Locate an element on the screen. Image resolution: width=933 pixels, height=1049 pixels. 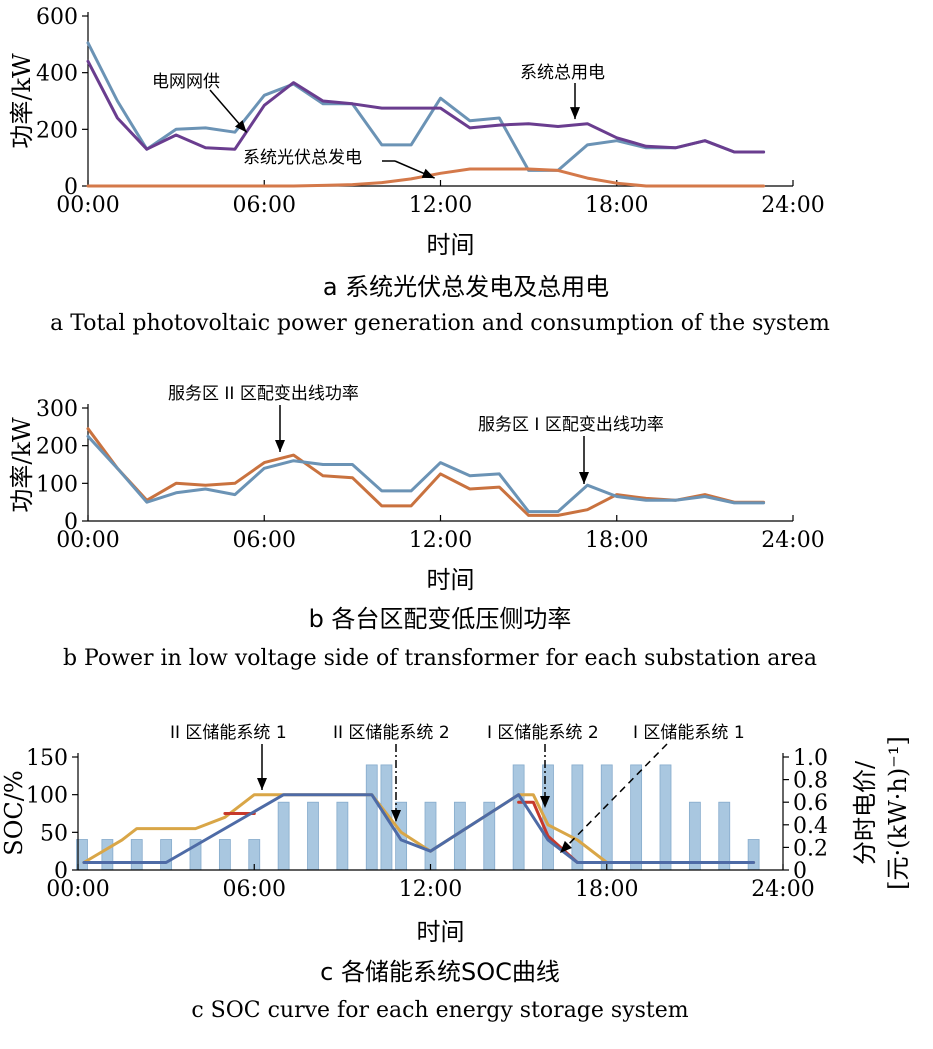
annotation-ess-area2-1-arrow-head is located at coordinates (262, 784).